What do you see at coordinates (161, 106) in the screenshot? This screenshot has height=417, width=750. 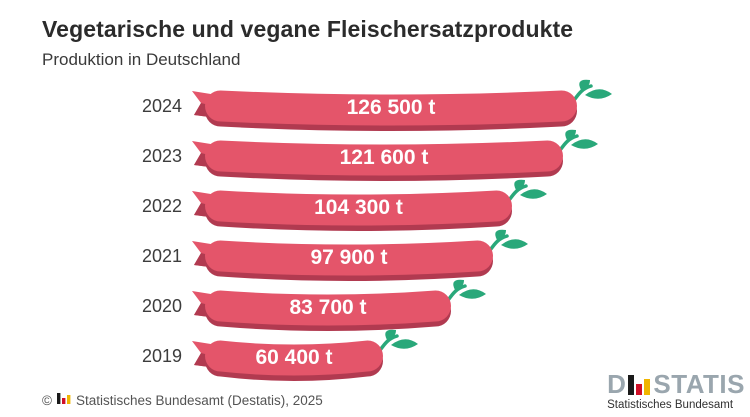 I see `year-label: 2024` at bounding box center [161, 106].